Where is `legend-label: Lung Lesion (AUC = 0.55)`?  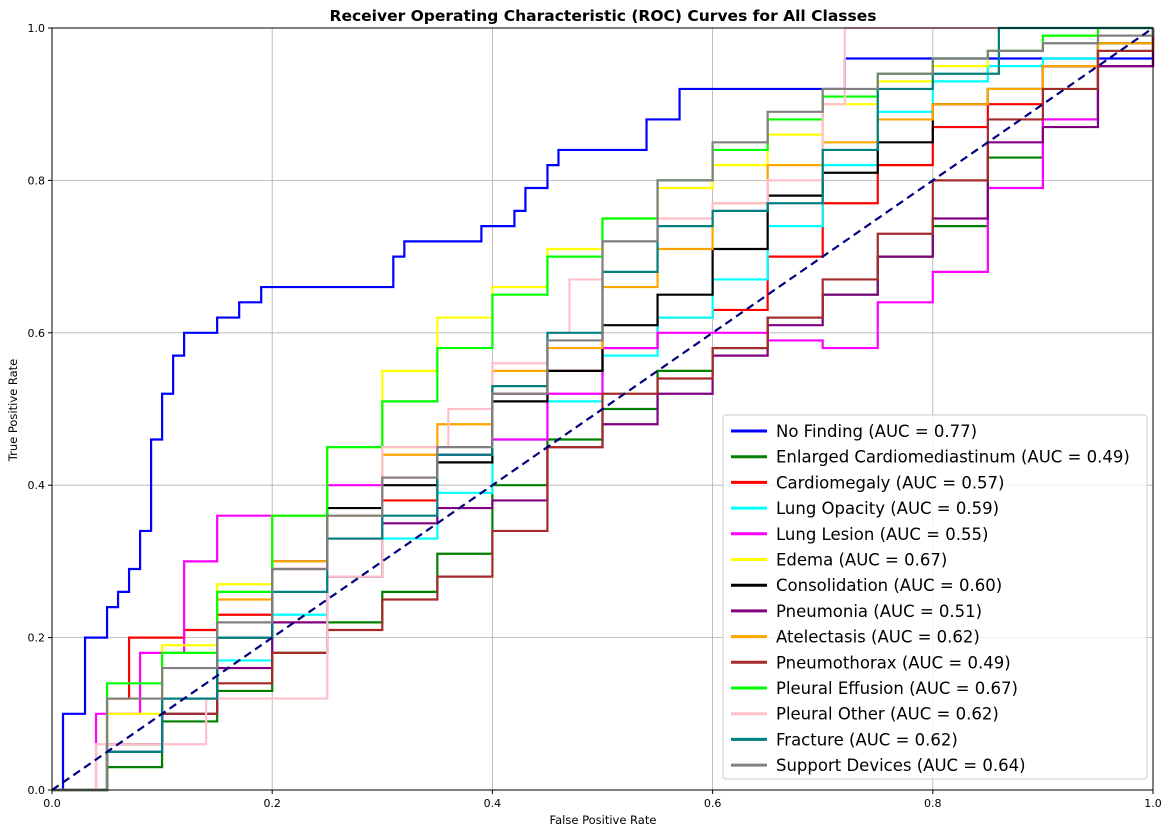 legend-label: Lung Lesion (AUC = 0.55) is located at coordinates (882, 534).